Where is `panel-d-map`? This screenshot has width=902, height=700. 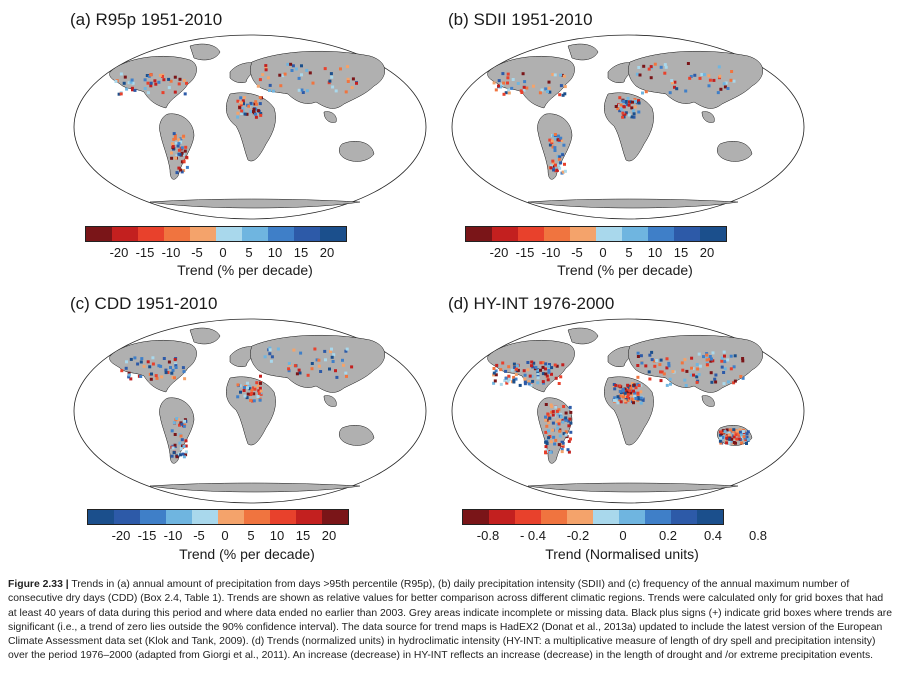
panel-d-map is located at coordinates (628, 411).